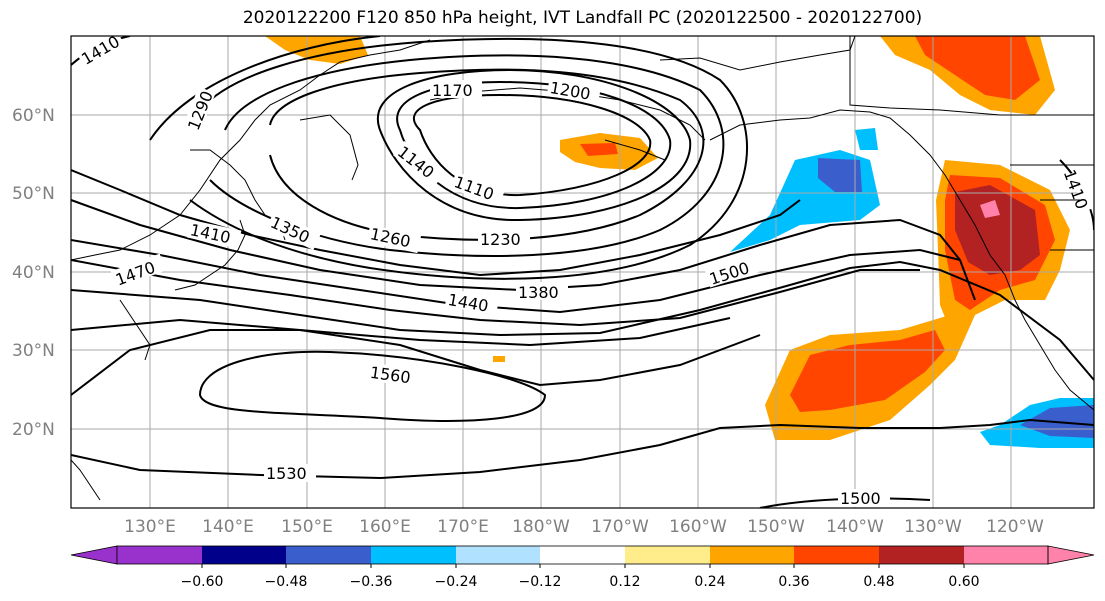 The width and height of the screenshot is (1105, 601). Describe the element at coordinates (371, 582) in the screenshot. I see `colorbar-tick-label: −0.36` at that location.